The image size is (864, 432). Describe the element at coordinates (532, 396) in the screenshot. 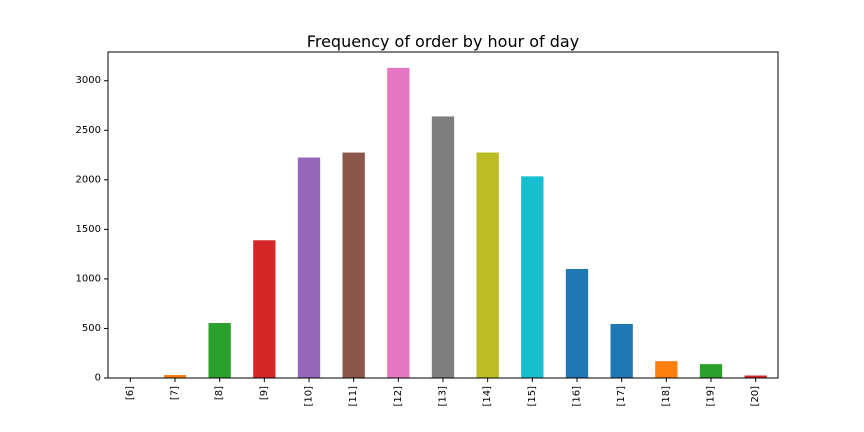

I see `x-tick-label: [15]` at that location.